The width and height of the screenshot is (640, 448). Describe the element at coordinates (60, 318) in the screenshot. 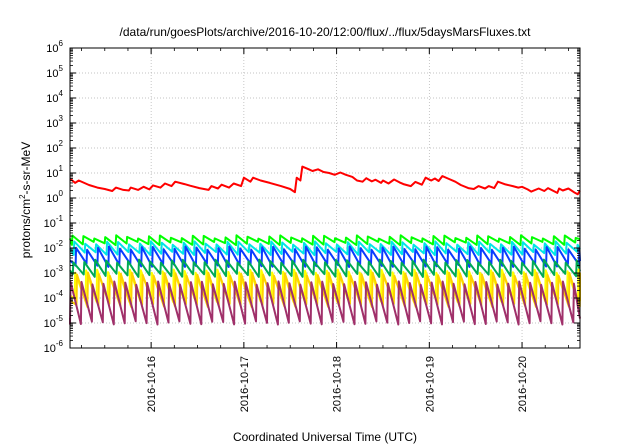

I see `y-tick-label-exp: -5` at that location.